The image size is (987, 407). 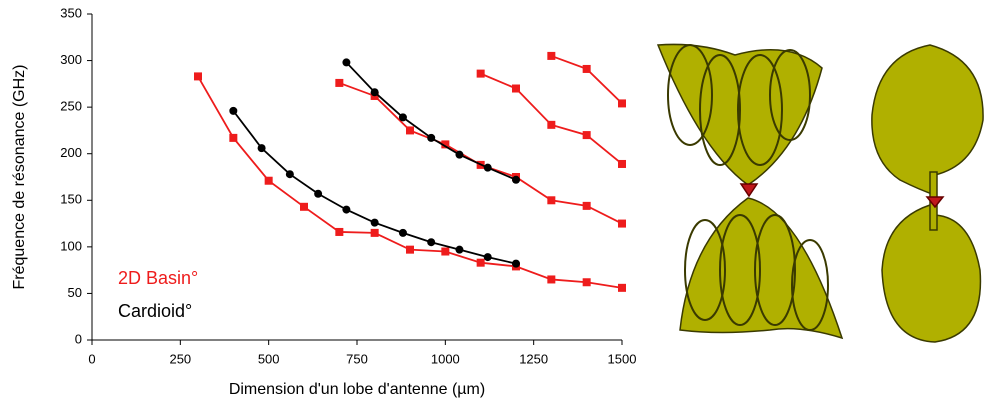 What do you see at coordinates (155, 311) in the screenshot?
I see `legend-label: Cardioid°` at bounding box center [155, 311].